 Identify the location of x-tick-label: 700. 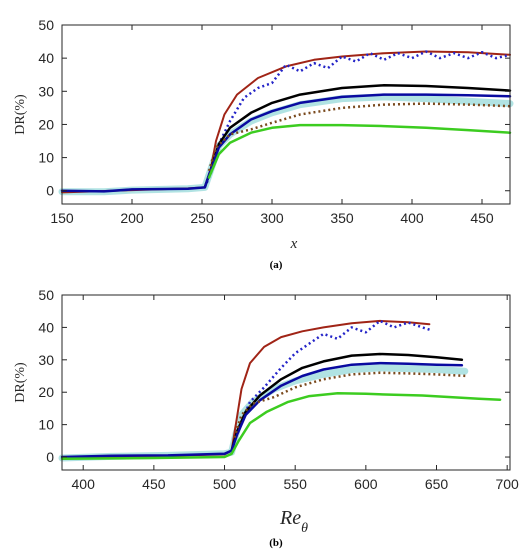
(507, 484).